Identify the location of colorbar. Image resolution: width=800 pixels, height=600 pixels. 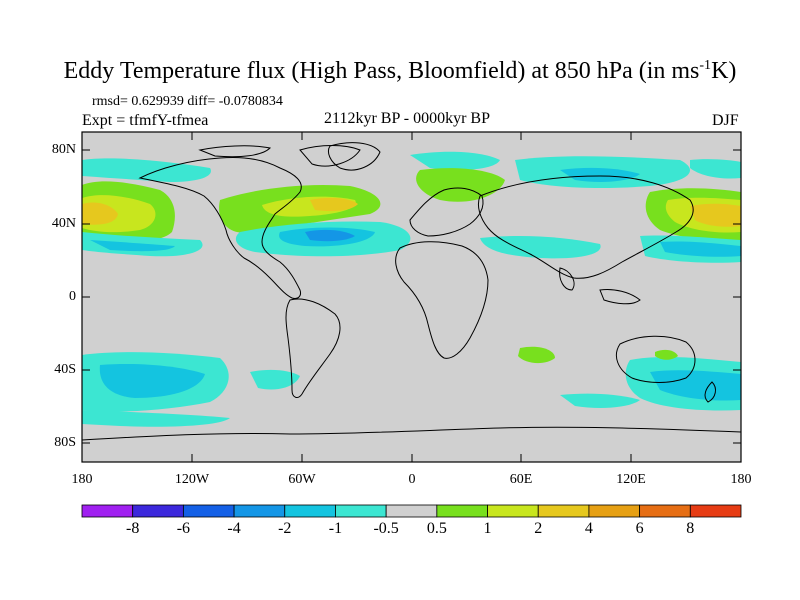
(411, 511).